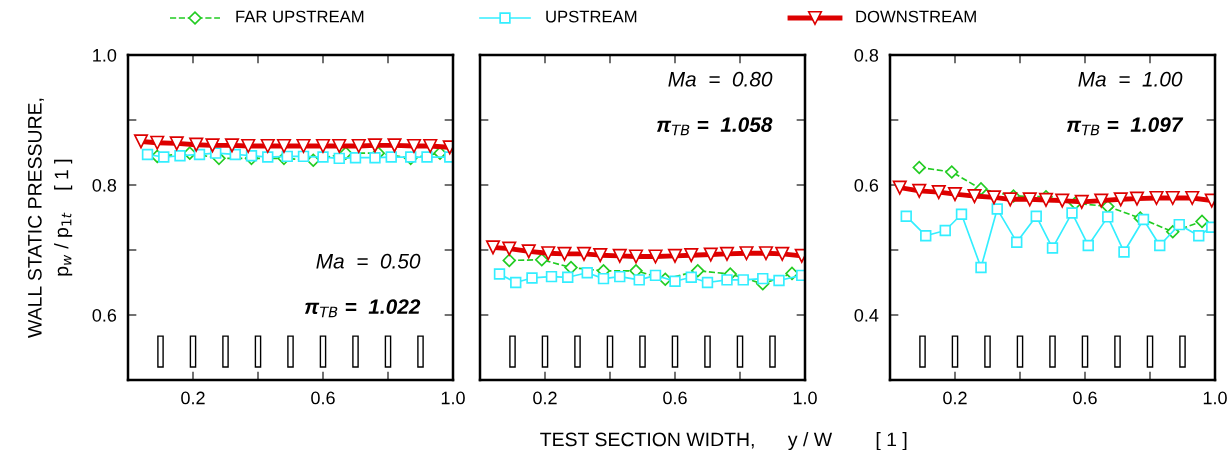 Image resolution: width=1227 pixels, height=450 pixels. Describe the element at coordinates (591, 16) in the screenshot. I see `legend-label: UPSTREAM` at that location.